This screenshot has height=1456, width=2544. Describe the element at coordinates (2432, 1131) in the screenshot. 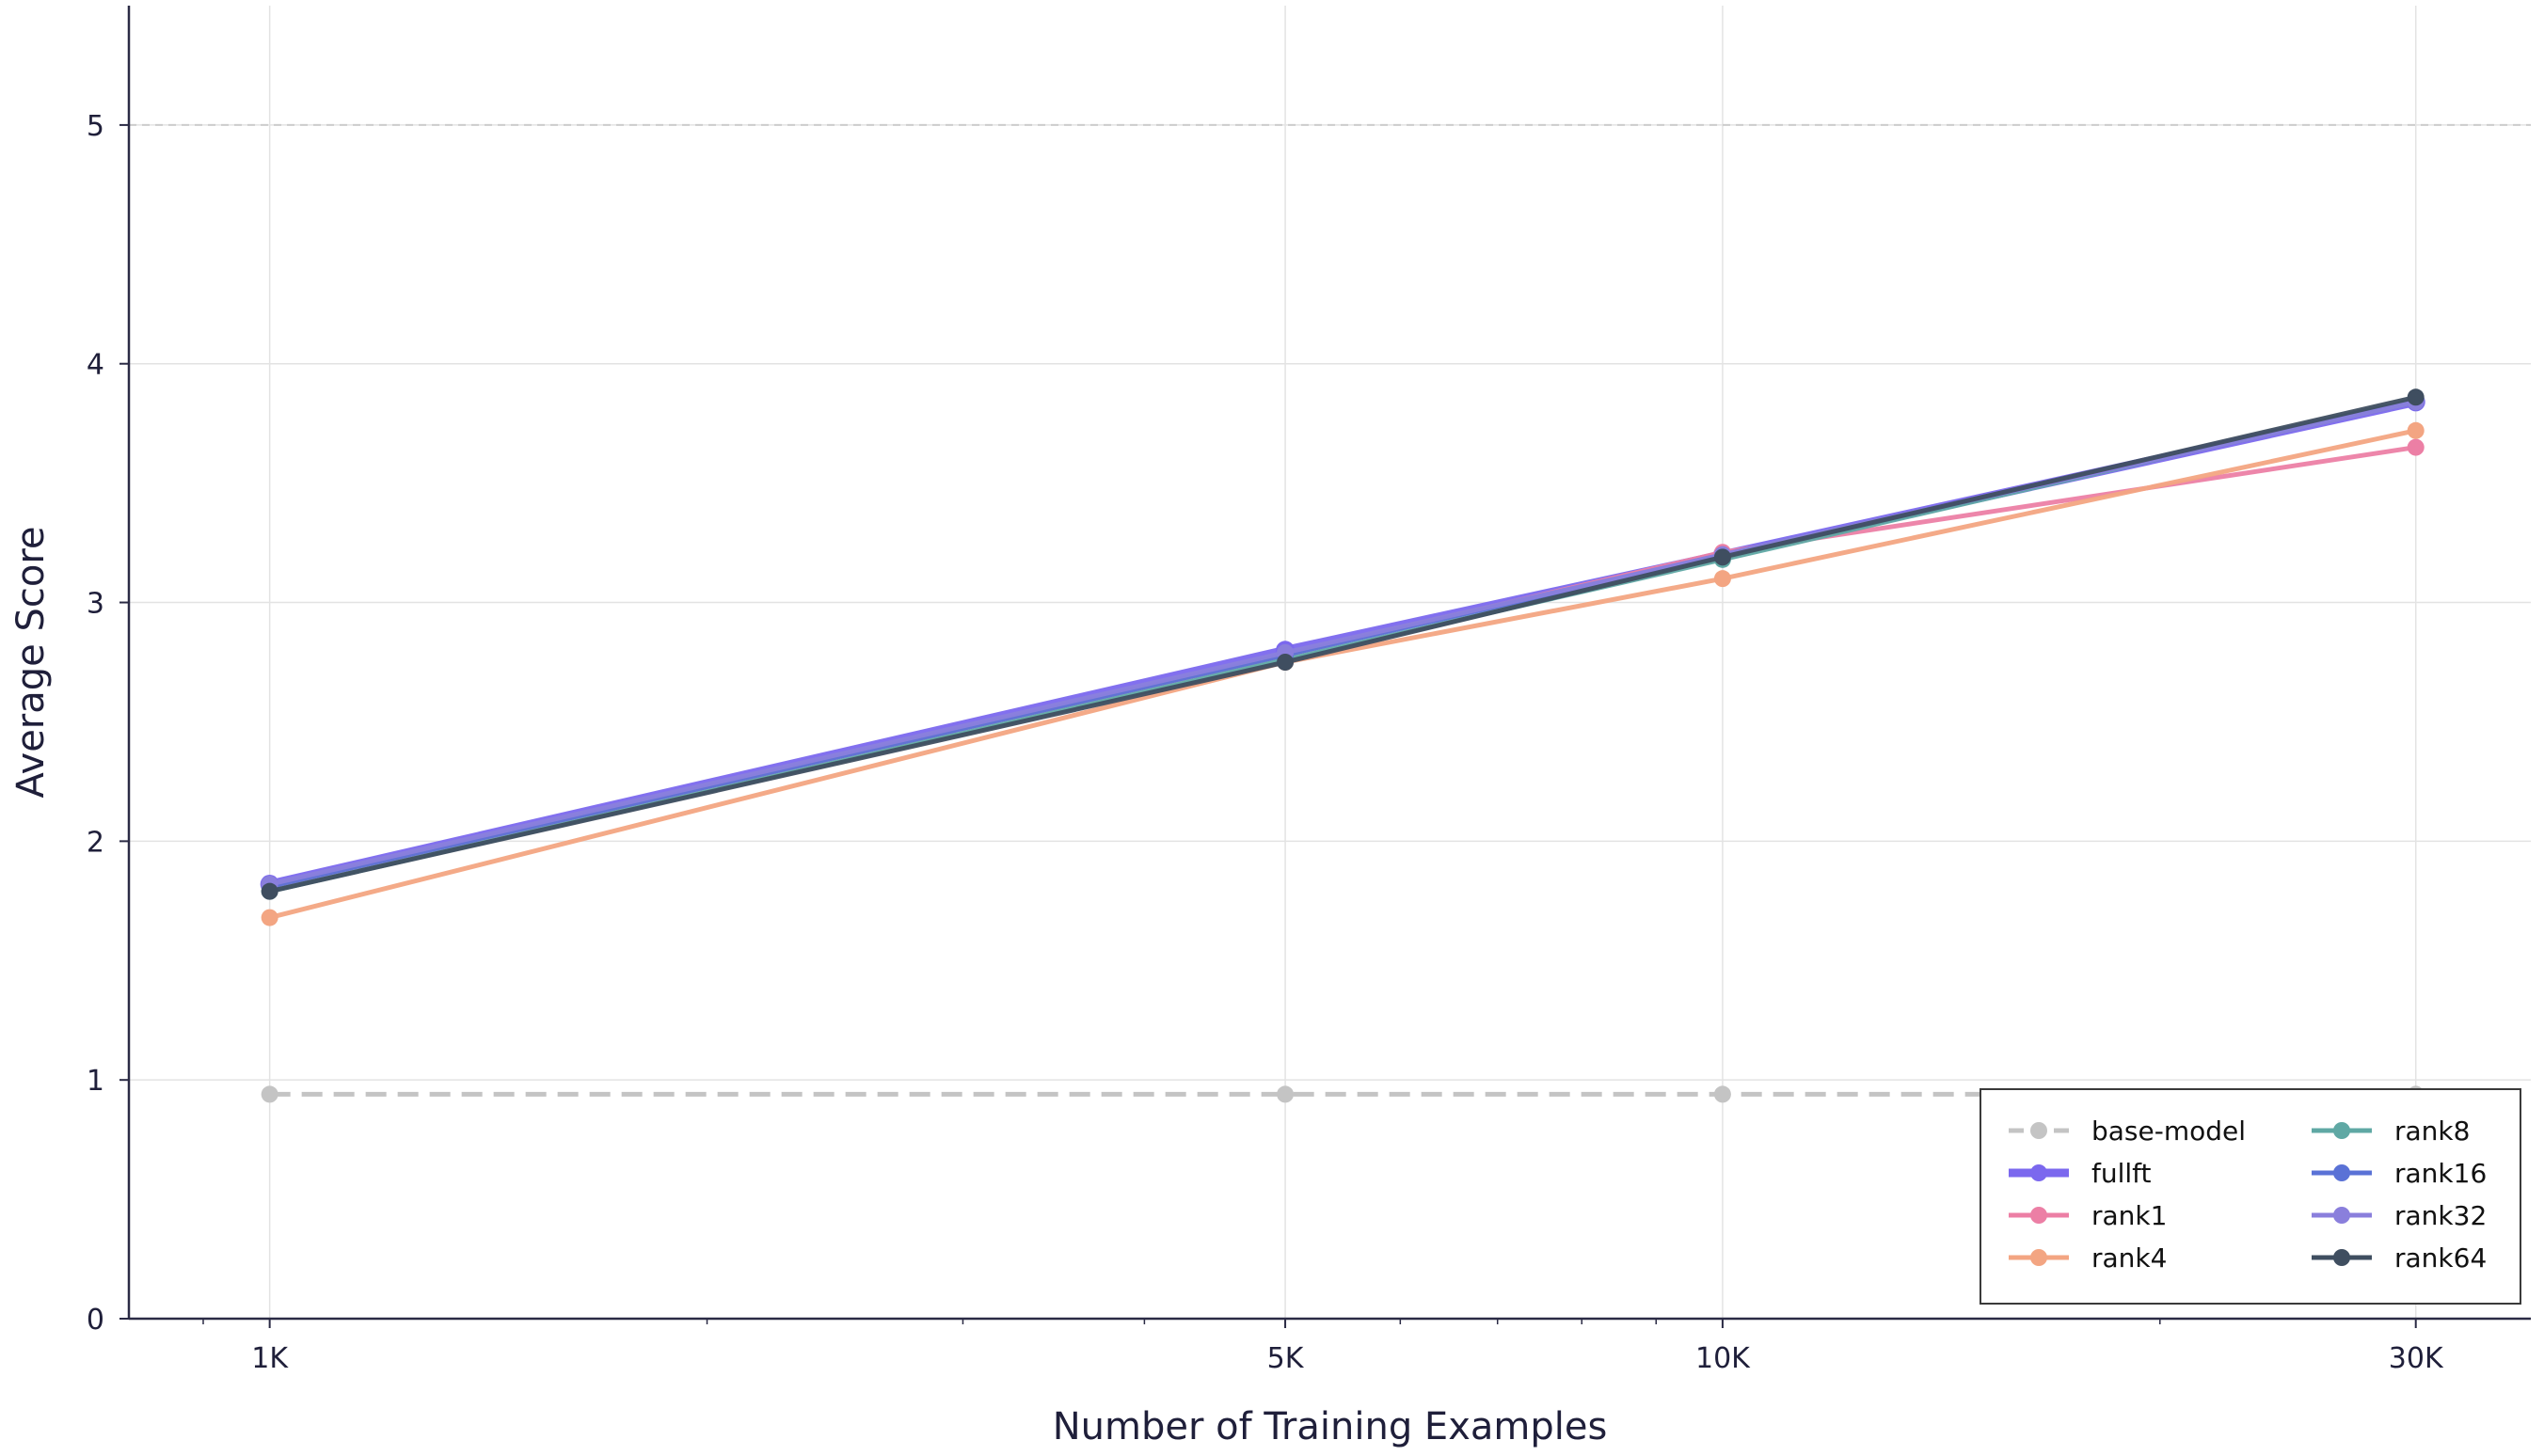

I see `legend-label: rank8` at that location.